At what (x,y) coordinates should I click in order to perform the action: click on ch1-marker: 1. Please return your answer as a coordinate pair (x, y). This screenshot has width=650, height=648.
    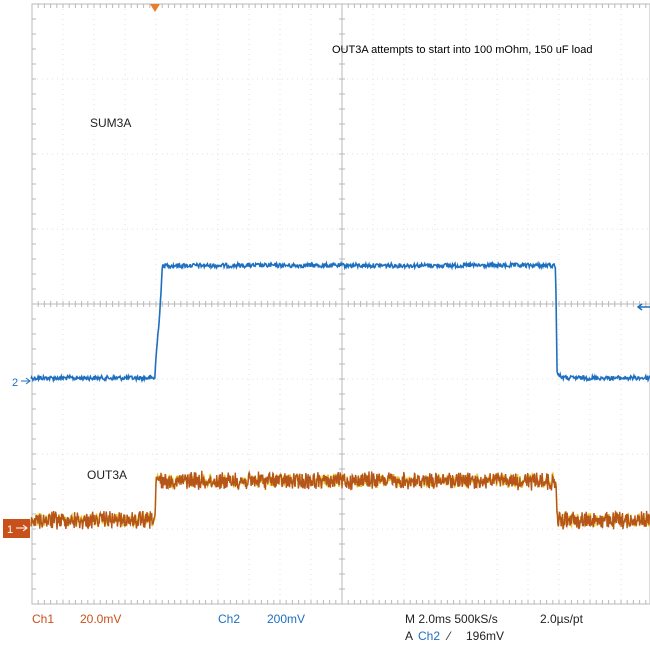
    Looking at the image, I should click on (10, 530).